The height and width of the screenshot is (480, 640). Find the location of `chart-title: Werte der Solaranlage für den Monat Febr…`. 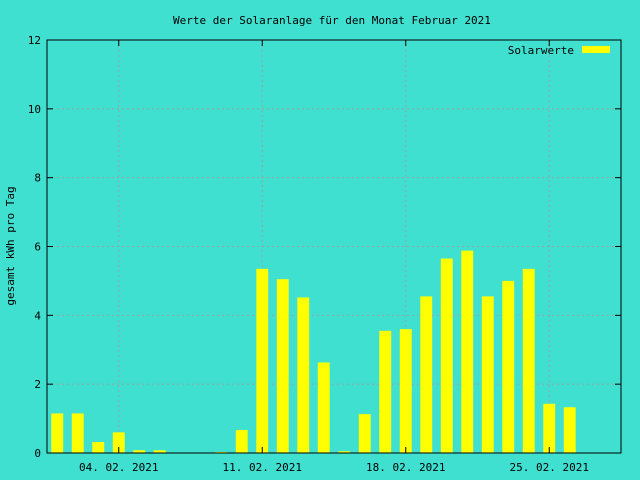

chart-title: Werte der Solaranlage für den Monat Febr… is located at coordinates (332, 20).